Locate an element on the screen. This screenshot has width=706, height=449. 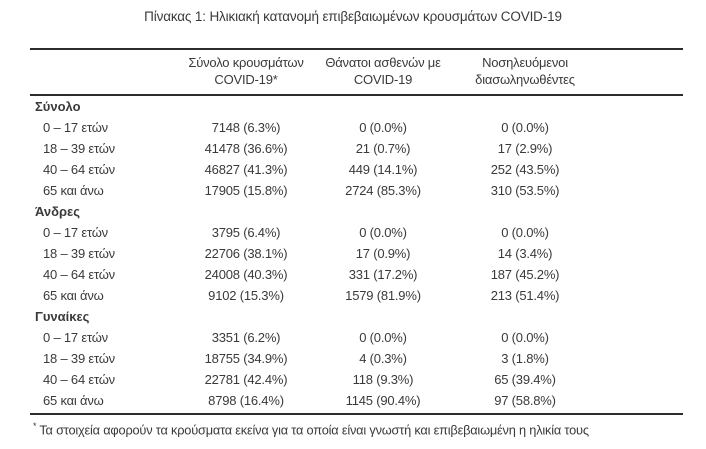
intubated-value: 97 (58.8%) is located at coordinates (525, 400).